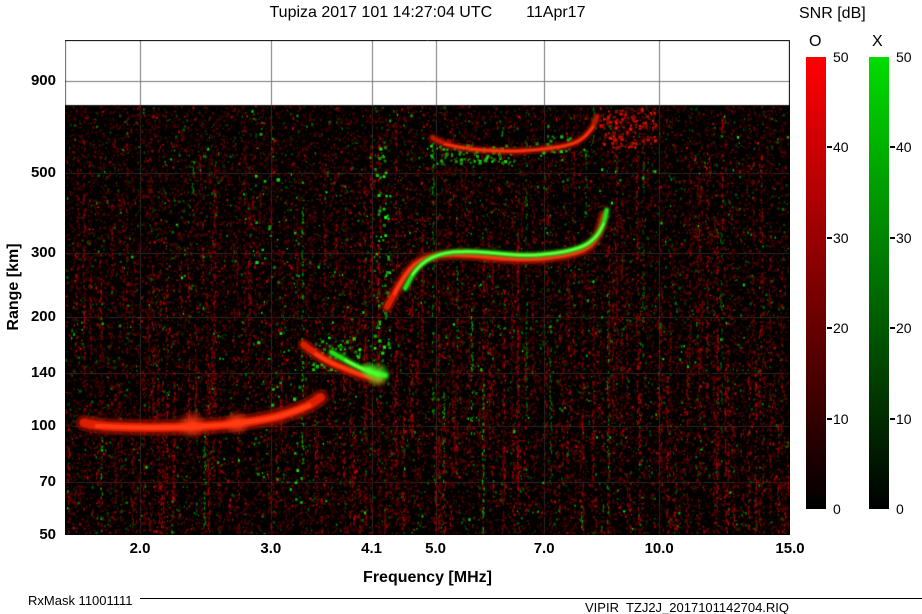 The height and width of the screenshot is (614, 922). Describe the element at coordinates (80, 600) in the screenshot. I see `rxmask-label: RxMask 11001111` at that location.